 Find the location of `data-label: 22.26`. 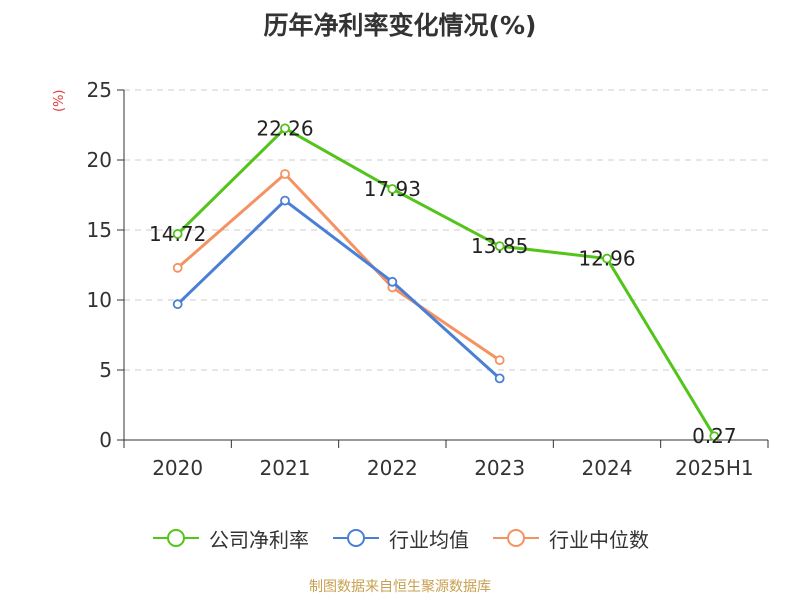

data-label: 22.26 is located at coordinates (284, 128).